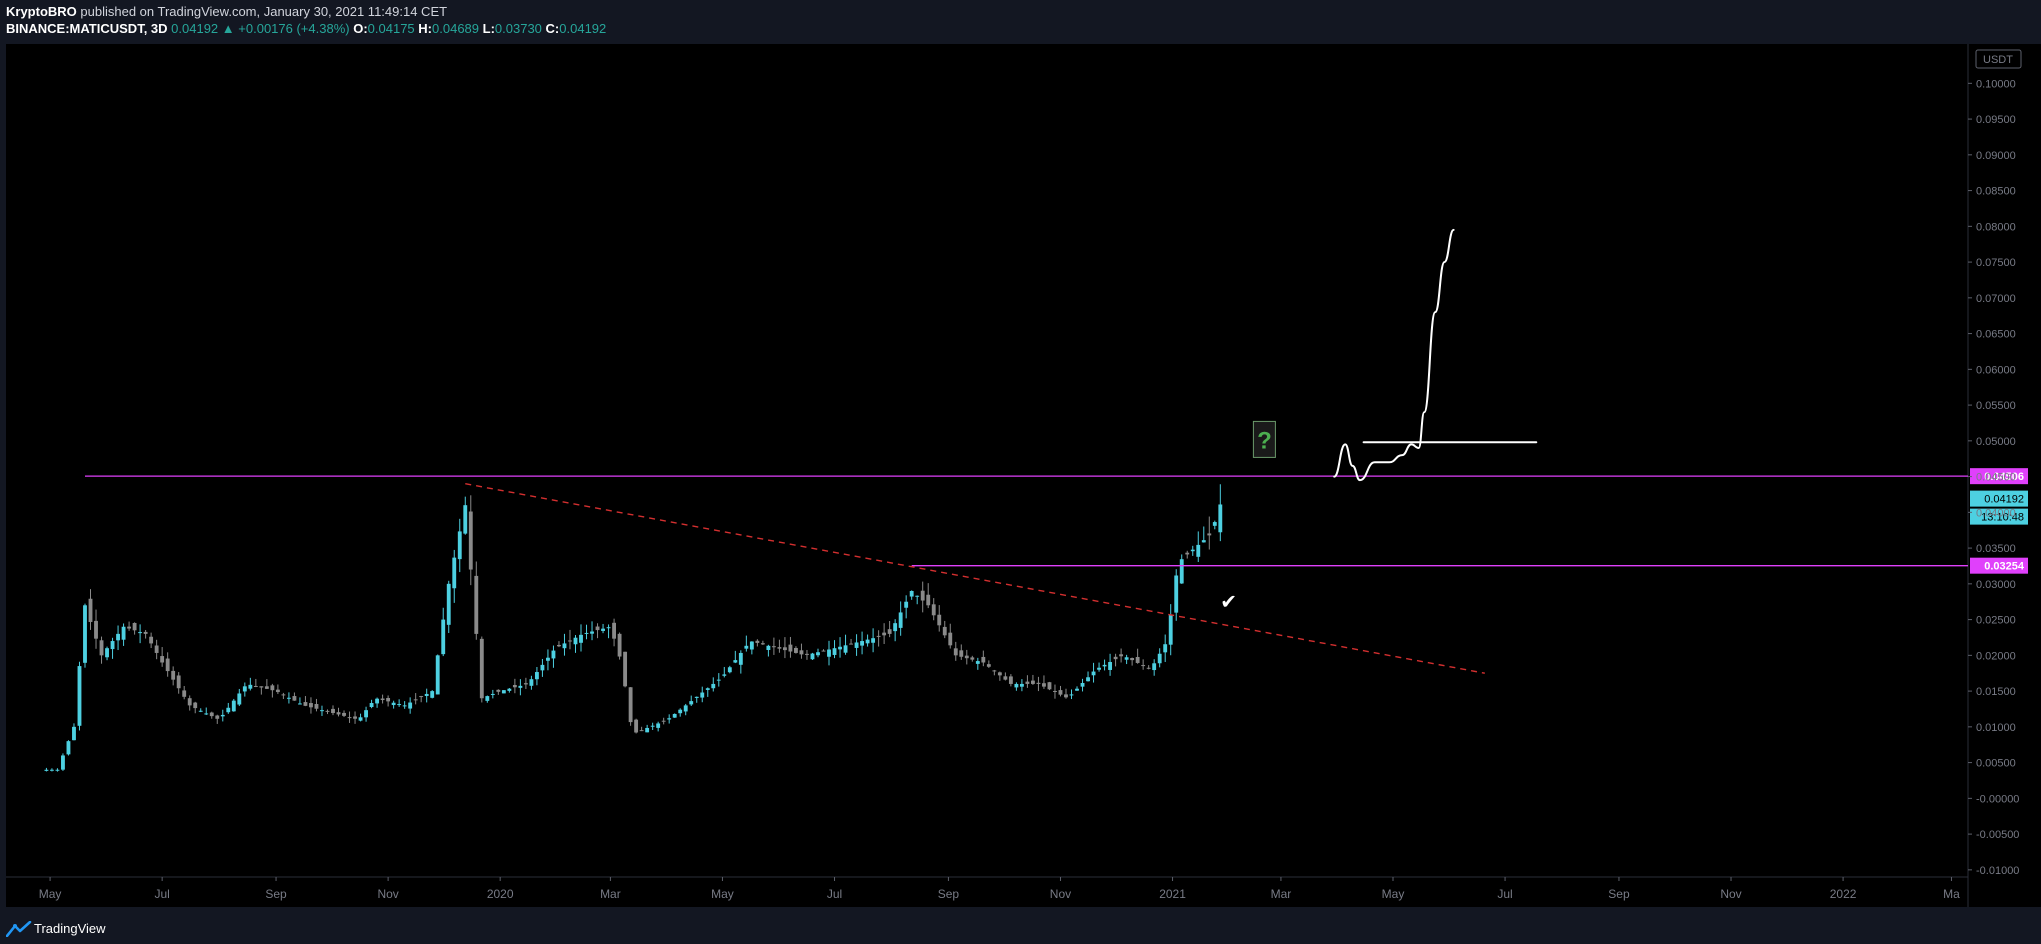  I want to click on price-tick-label: -0.01000, so click(1997, 871).